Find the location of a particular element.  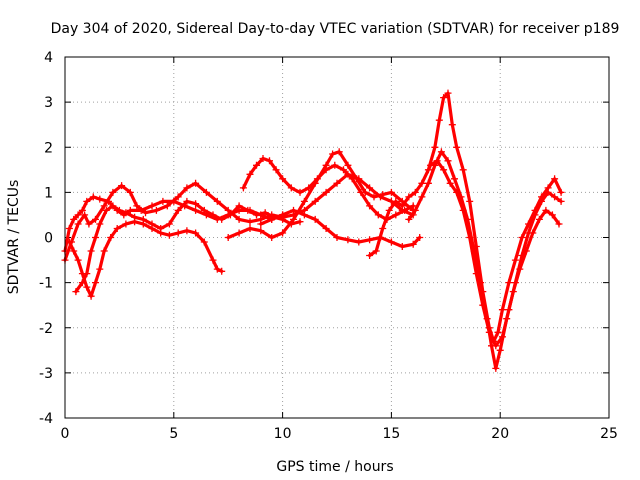

x-axis-label: GPS time / hours is located at coordinates (334, 467).